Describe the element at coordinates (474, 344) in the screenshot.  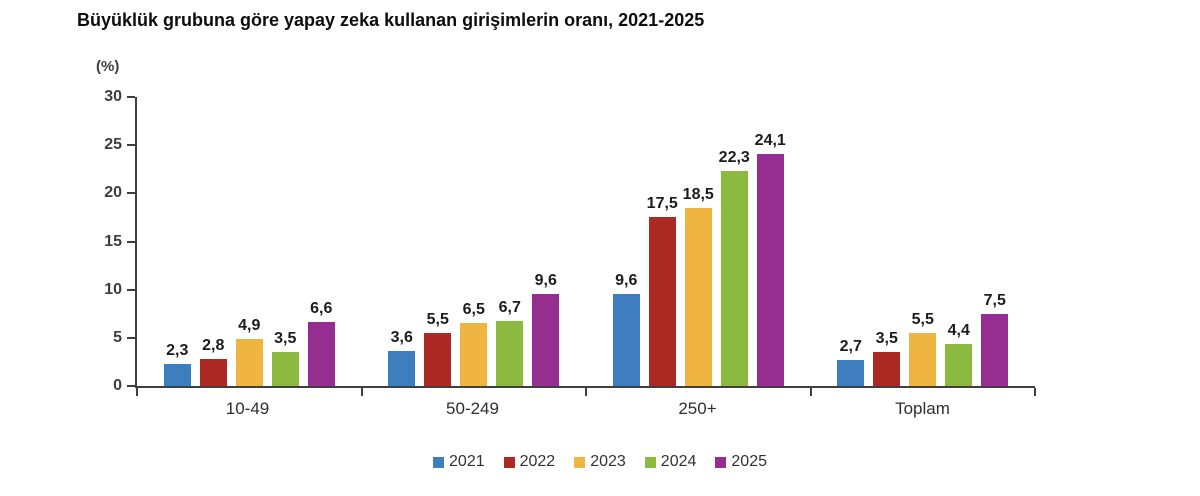
I see `bar-2023-50-249: 6,5` at that location.